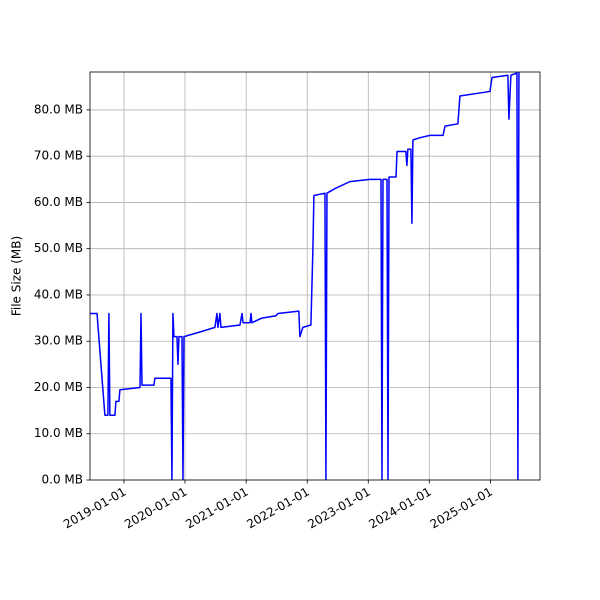  What do you see at coordinates (17, 276) in the screenshot?
I see `y-axis-label: File Size (MB)` at bounding box center [17, 276].